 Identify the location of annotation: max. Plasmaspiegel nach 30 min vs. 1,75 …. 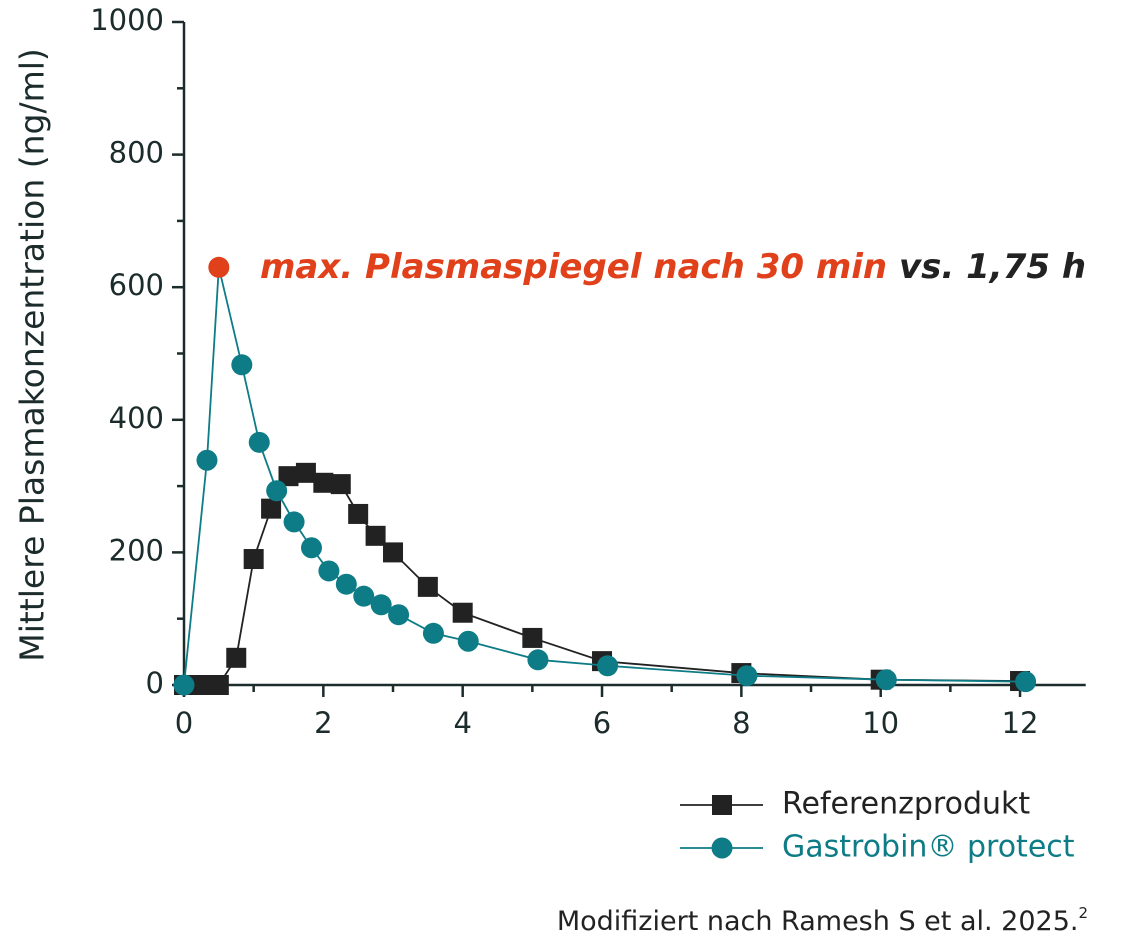
(673, 267).